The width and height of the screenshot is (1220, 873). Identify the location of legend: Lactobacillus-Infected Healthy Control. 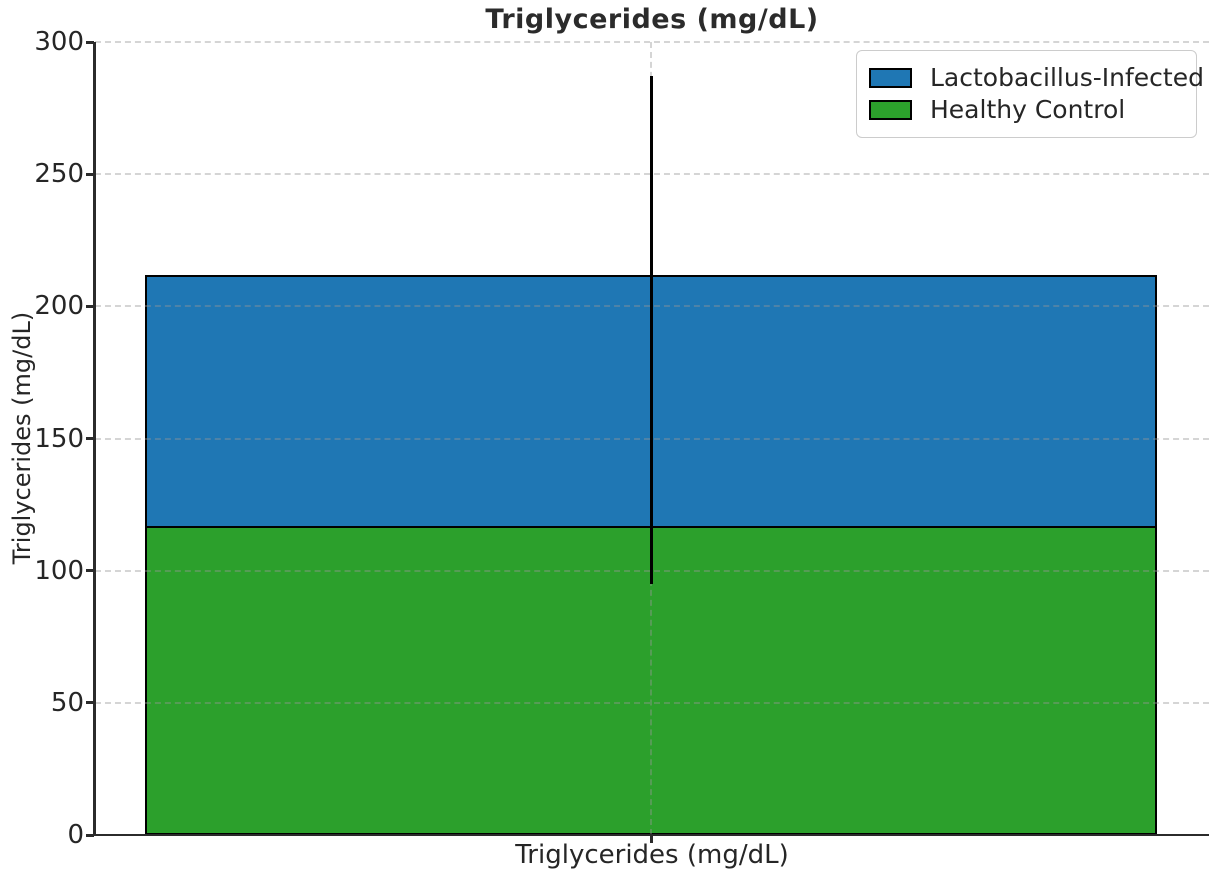
(1030, 94).